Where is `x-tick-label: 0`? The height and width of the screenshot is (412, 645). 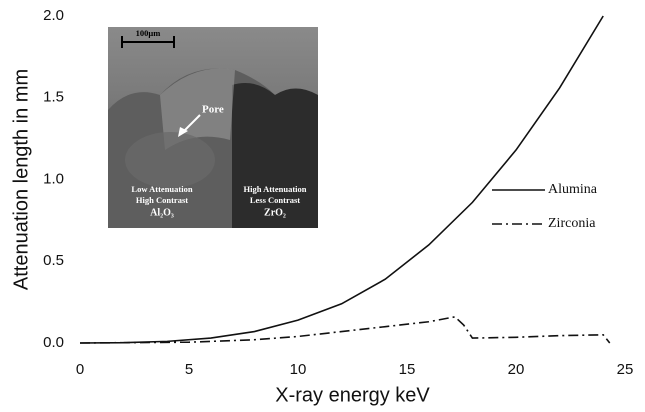
x-tick-label: 0 is located at coordinates (80, 369).